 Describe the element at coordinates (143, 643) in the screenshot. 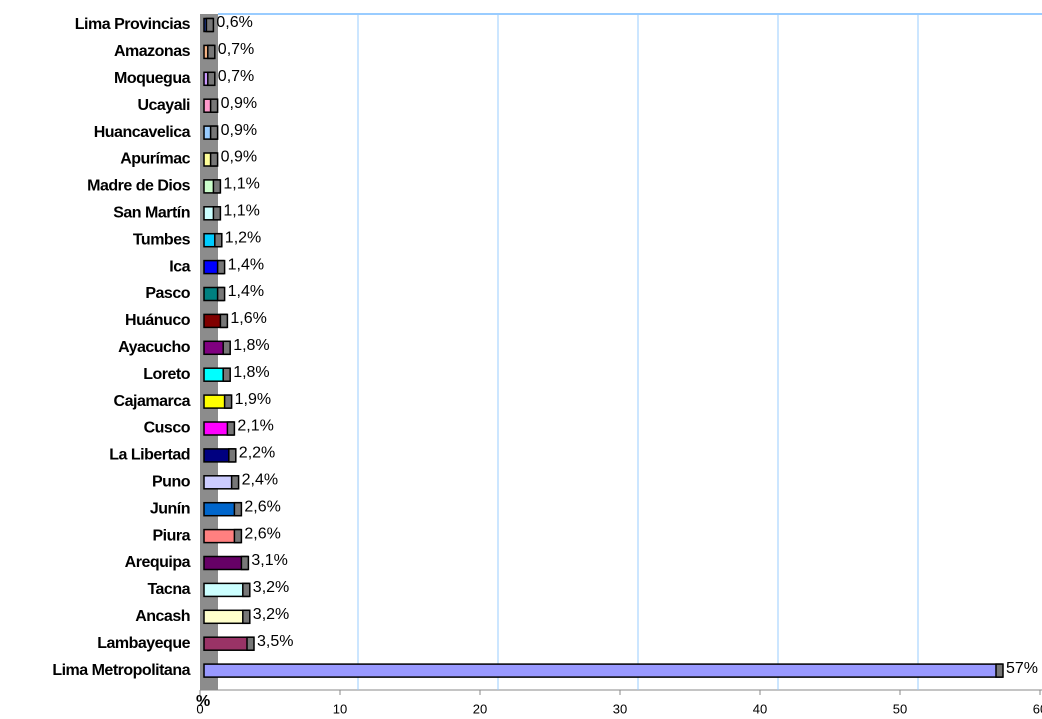

I see `y-tick-label: Lambayeque` at that location.